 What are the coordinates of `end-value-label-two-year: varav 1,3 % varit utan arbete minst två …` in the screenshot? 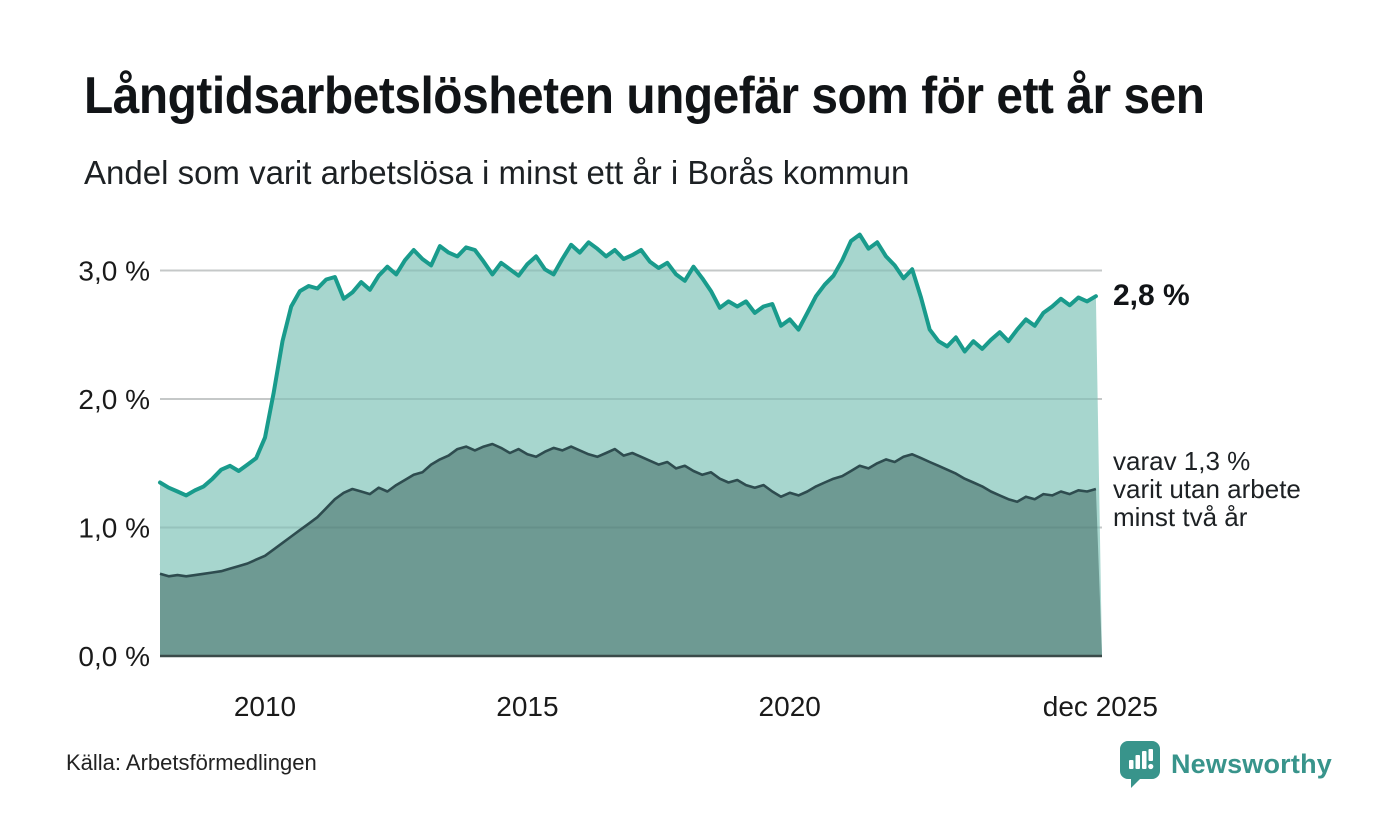 It's located at (1207, 489).